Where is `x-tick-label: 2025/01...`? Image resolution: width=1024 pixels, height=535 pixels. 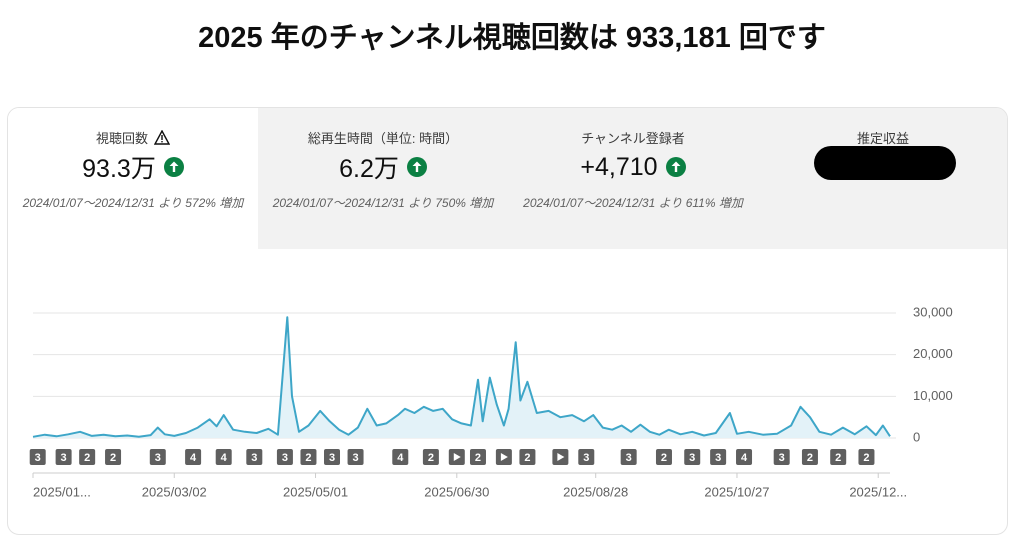 x-tick-label: 2025/01... is located at coordinates (62, 491).